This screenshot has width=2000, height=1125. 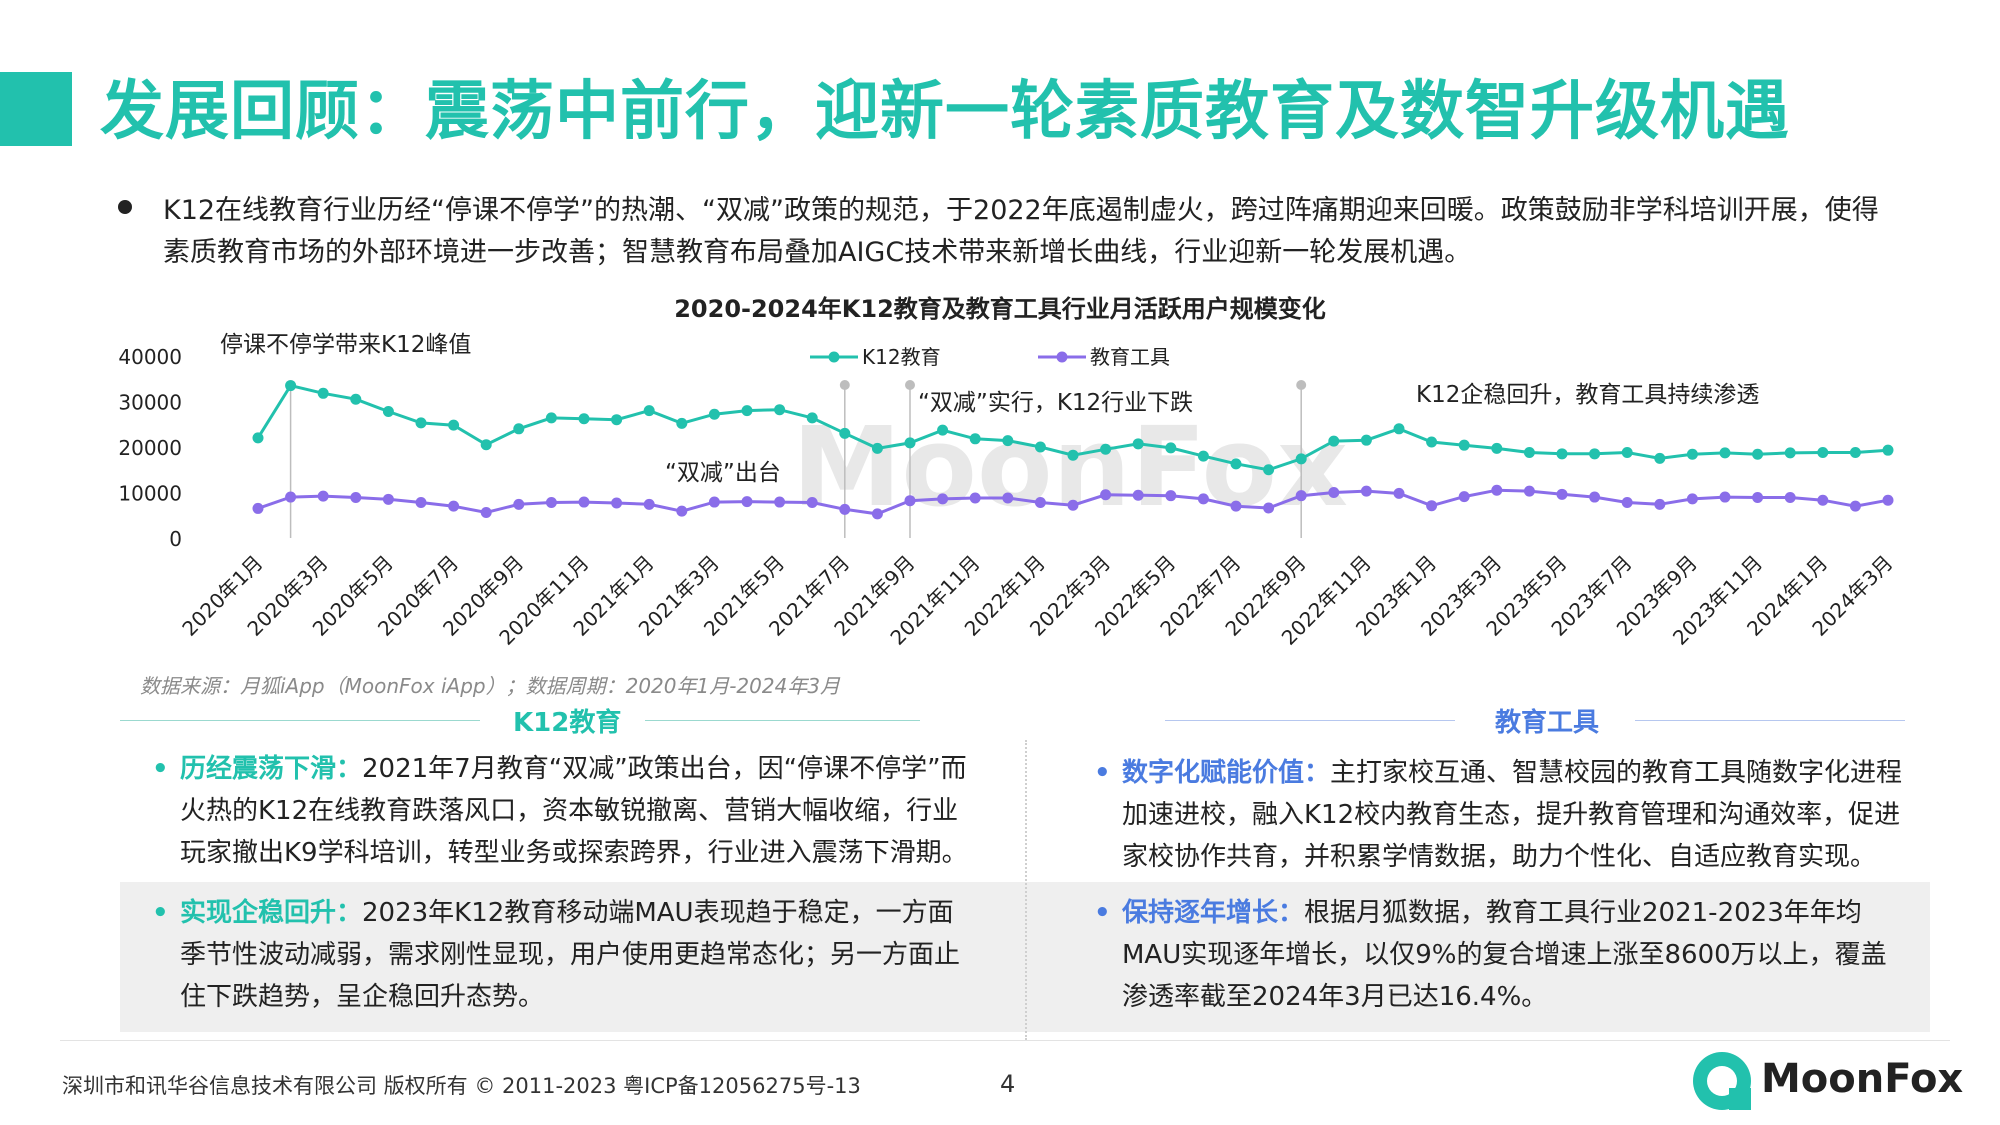 I want to click on header-rule-right, so click(x=1770, y=720).